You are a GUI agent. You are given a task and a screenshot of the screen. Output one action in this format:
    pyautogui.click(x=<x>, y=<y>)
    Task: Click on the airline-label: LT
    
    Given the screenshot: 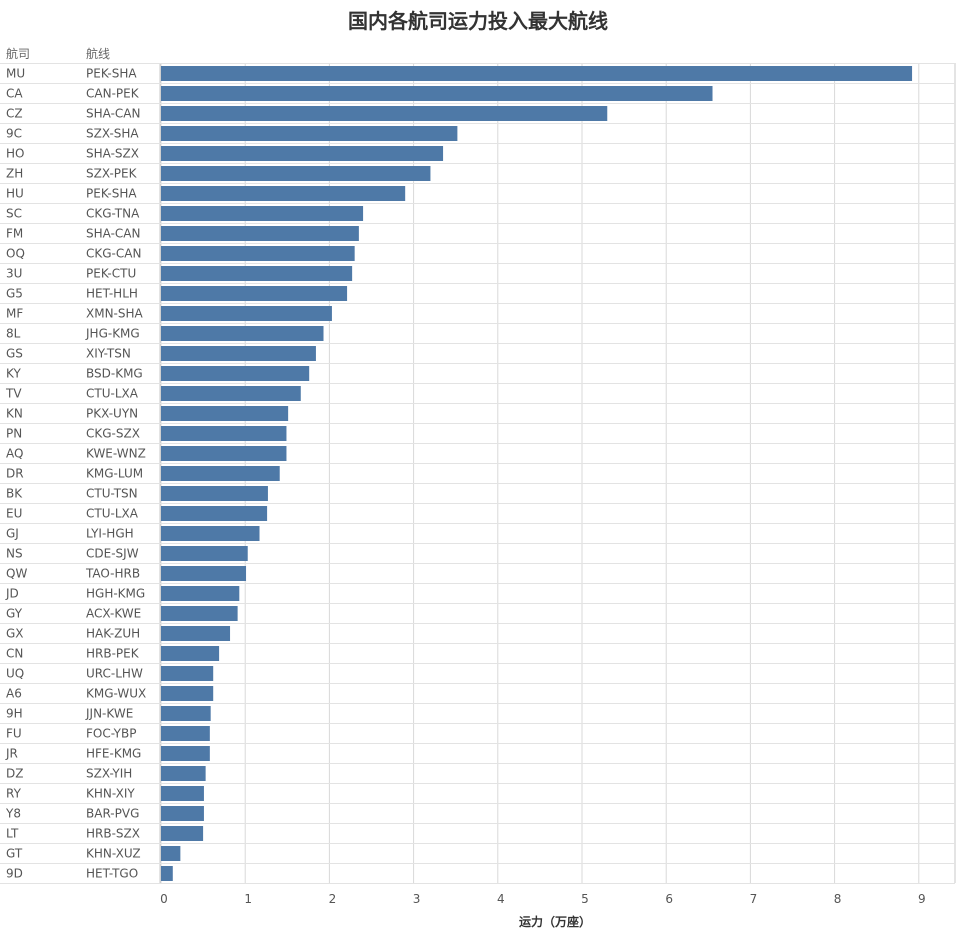 What is the action you would take?
    pyautogui.click(x=12, y=834)
    